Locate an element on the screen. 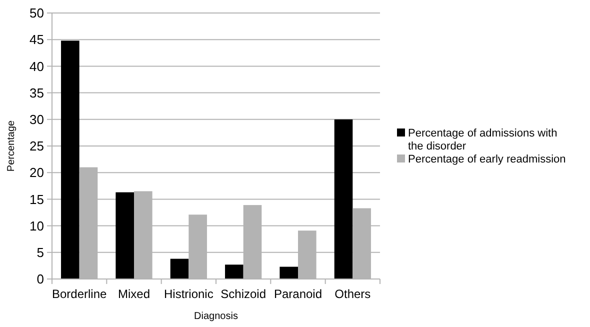 This screenshot has width=590, height=327. y-tick-label: 50 is located at coordinates (37, 13).